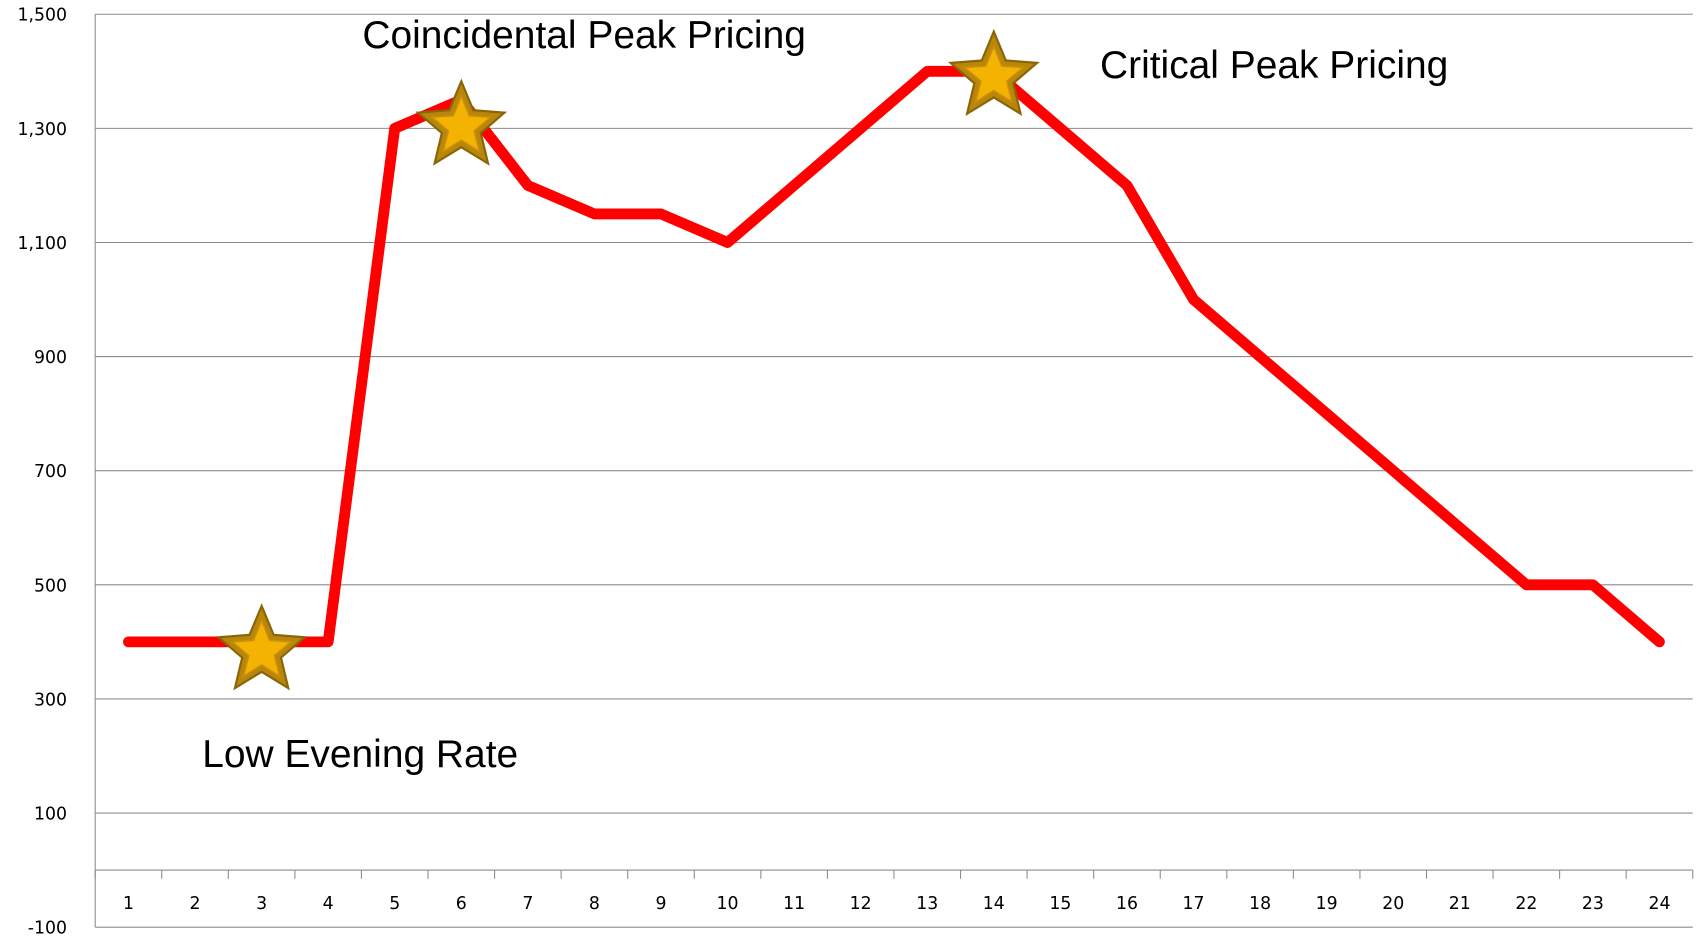 The height and width of the screenshot is (936, 1696). I want to click on x-tick-label: 23, so click(1593, 904).